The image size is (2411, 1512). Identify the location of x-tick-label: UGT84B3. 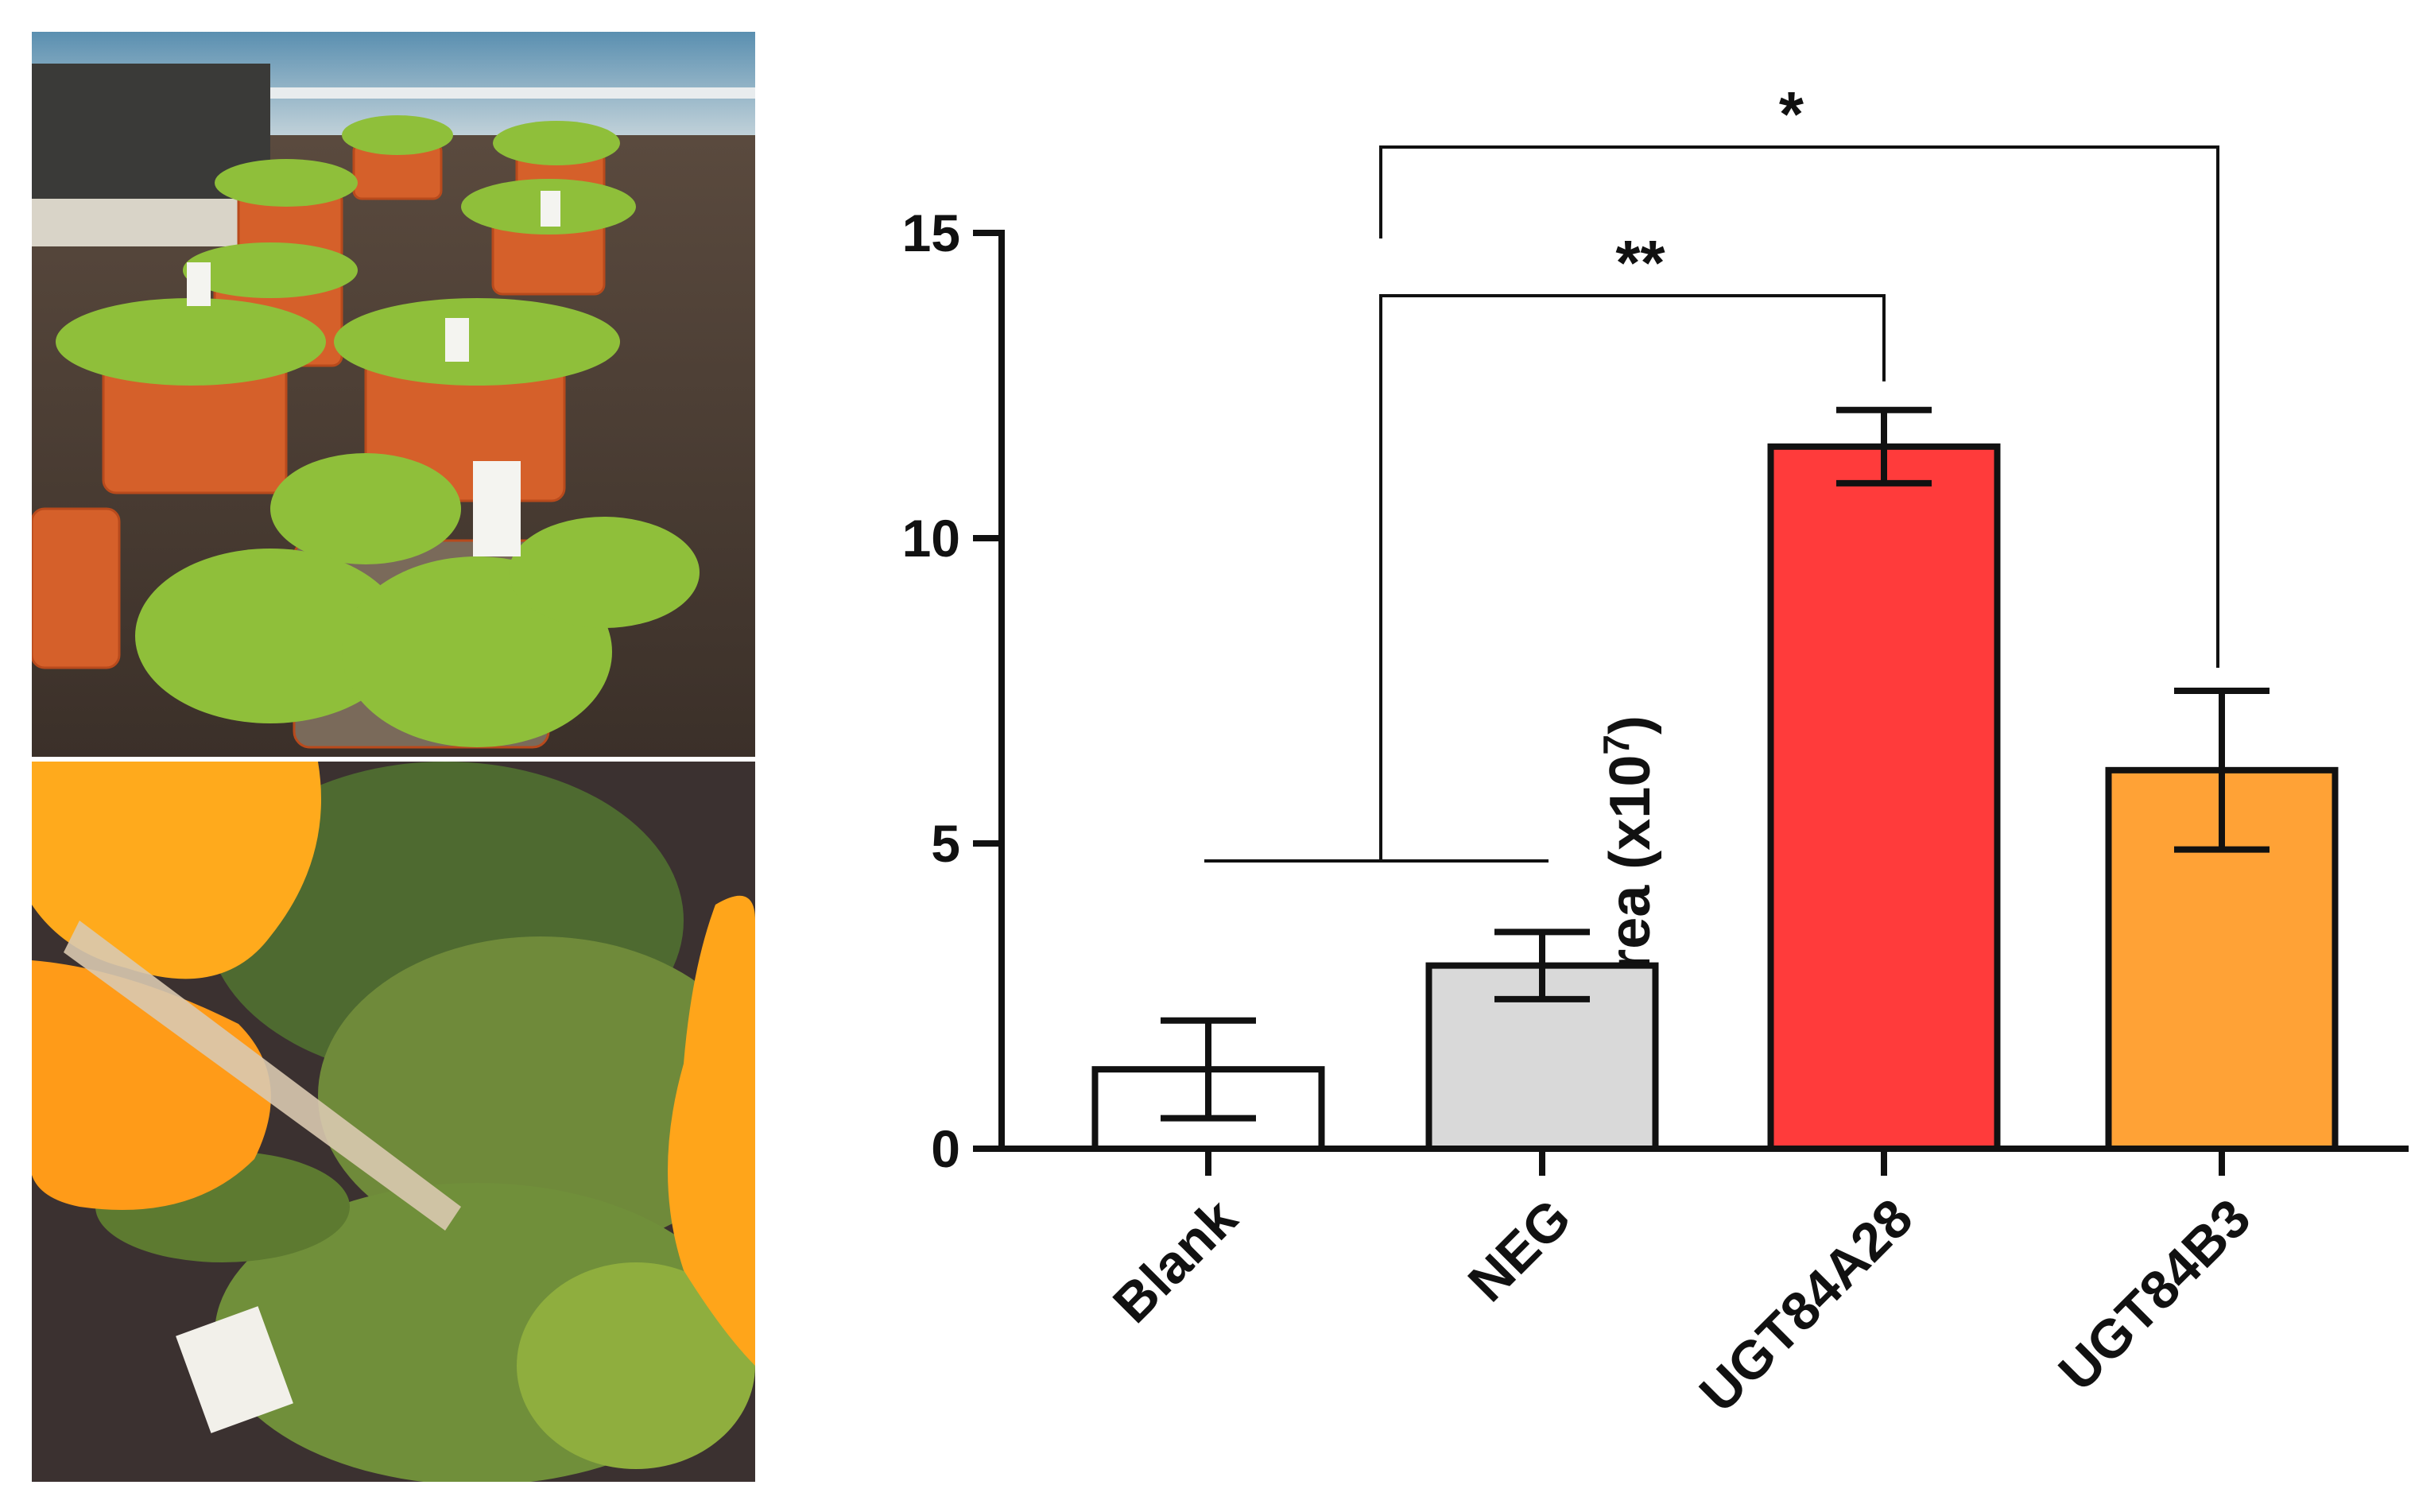
(2154, 1295).